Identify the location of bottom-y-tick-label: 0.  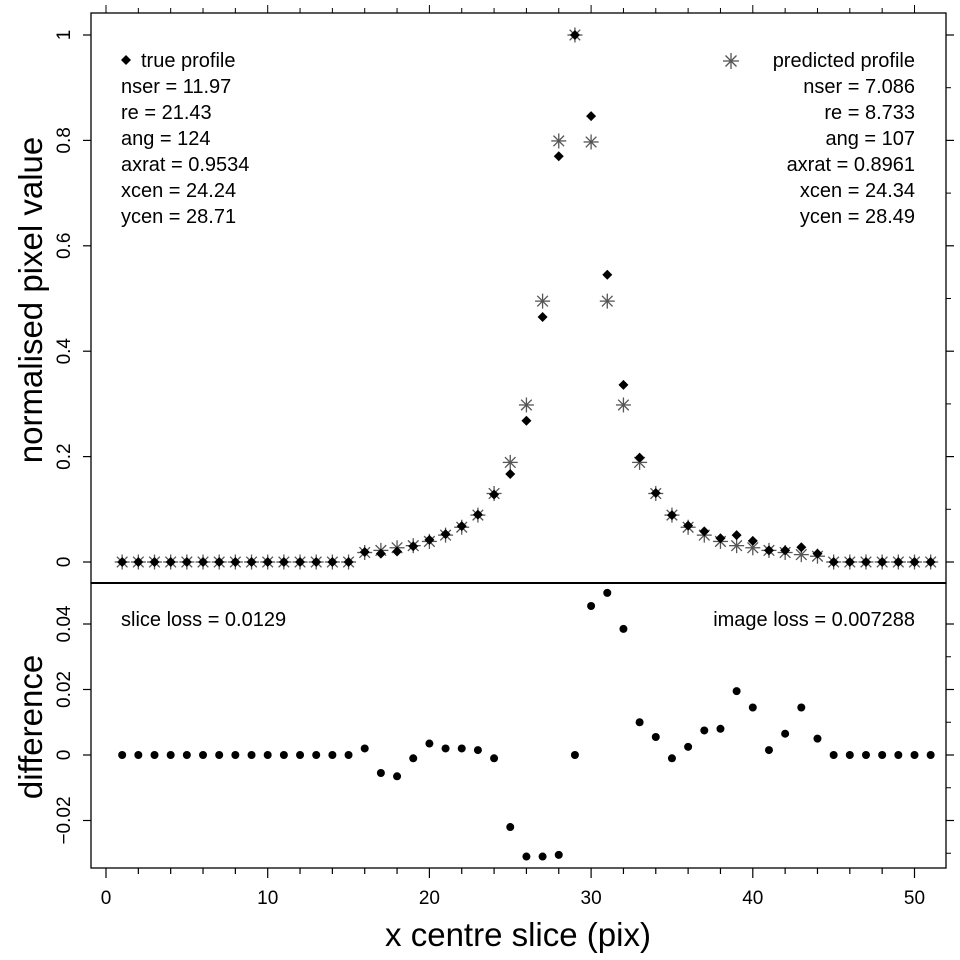
(64, 755).